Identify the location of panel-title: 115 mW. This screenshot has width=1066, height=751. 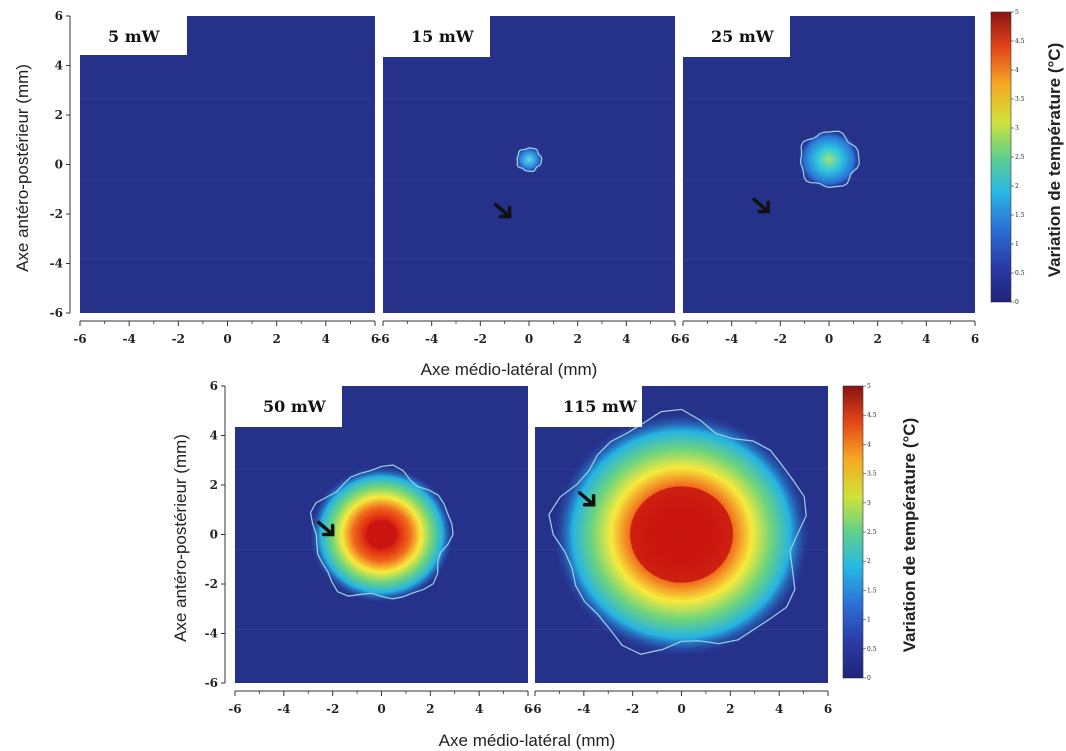
(600, 406).